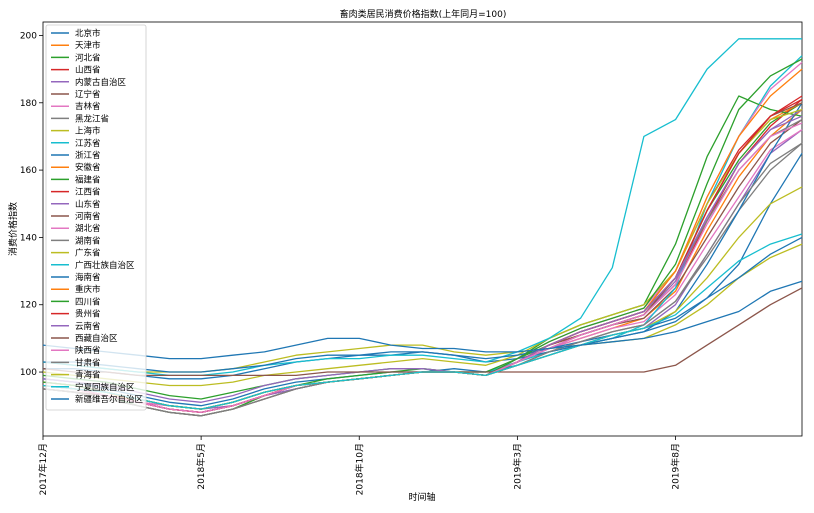 The image size is (814, 513). I want to click on y-tick-label: 100, so click(28, 373).